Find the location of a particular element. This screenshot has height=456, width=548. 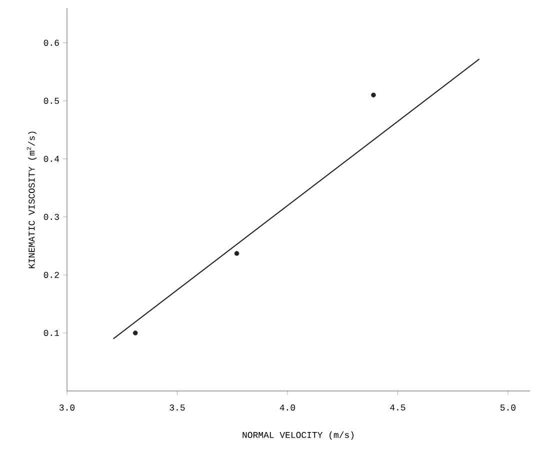

y-tick-label: 0.6 is located at coordinates (51, 43).